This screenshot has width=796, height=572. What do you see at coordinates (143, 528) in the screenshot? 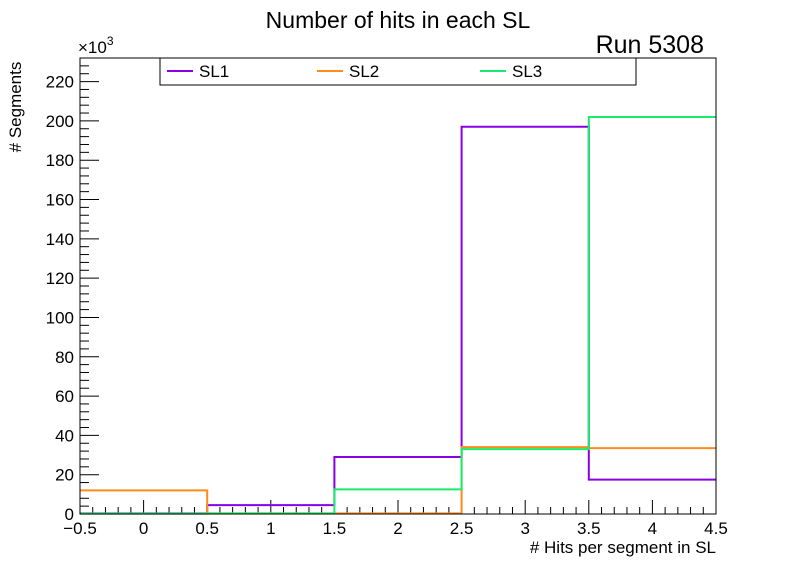
I see `x-tick-label: 0` at bounding box center [143, 528].